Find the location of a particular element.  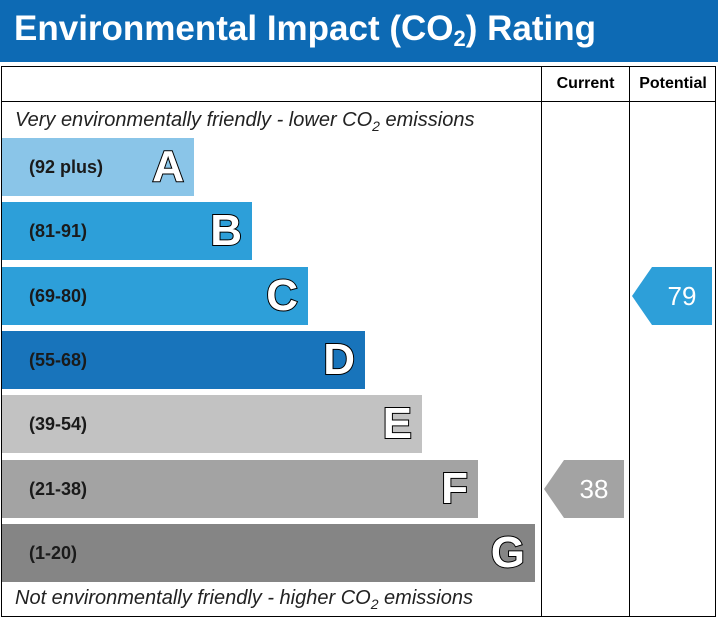

band-range-label: (81-91) is located at coordinates (58, 231).